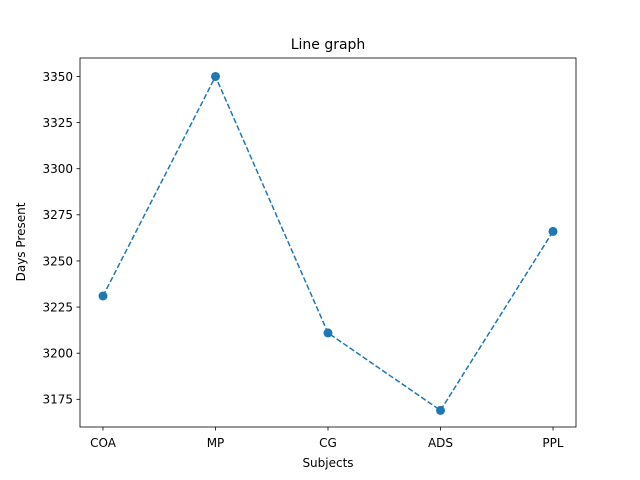 This screenshot has height=480, width=640. What do you see at coordinates (57, 261) in the screenshot?
I see `y-tick-label: 3250` at bounding box center [57, 261].